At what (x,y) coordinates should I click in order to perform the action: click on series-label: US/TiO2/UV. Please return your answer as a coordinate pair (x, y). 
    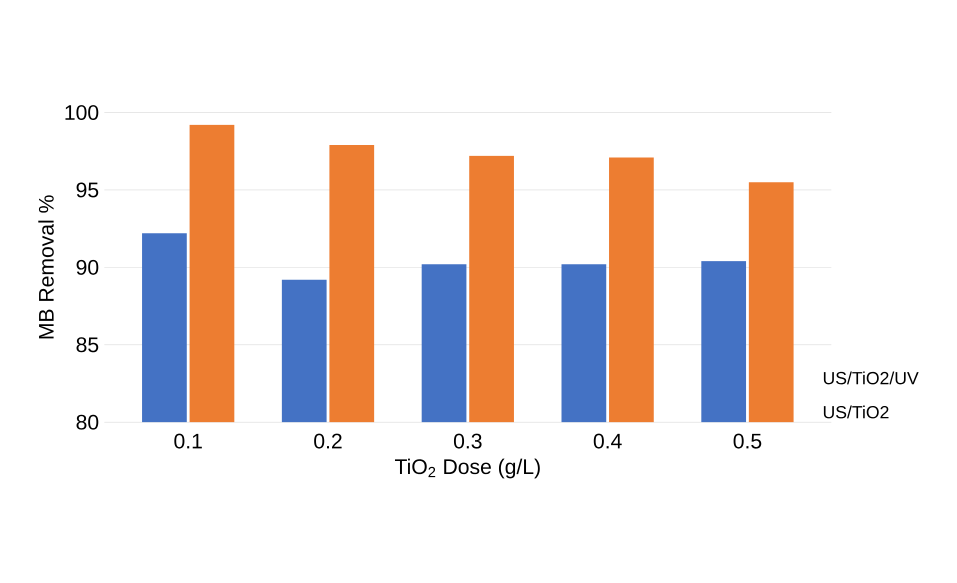
    Looking at the image, I should click on (871, 377).